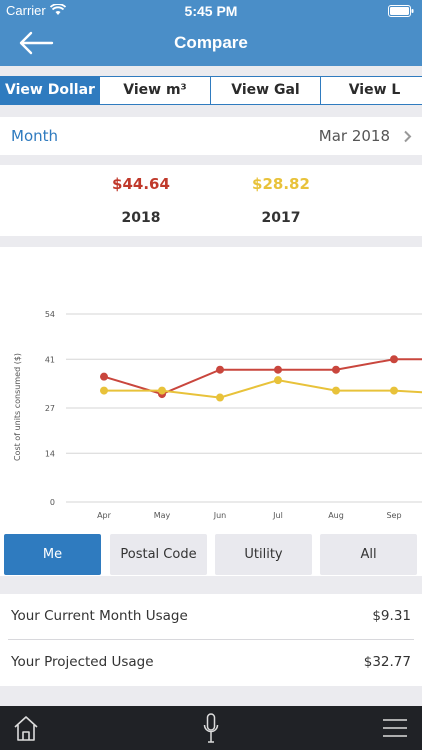 Image resolution: width=422 pixels, height=750 pixels. Describe the element at coordinates (99, 616) in the screenshot. I see `usage-label: Your Current Month Usage` at that location.